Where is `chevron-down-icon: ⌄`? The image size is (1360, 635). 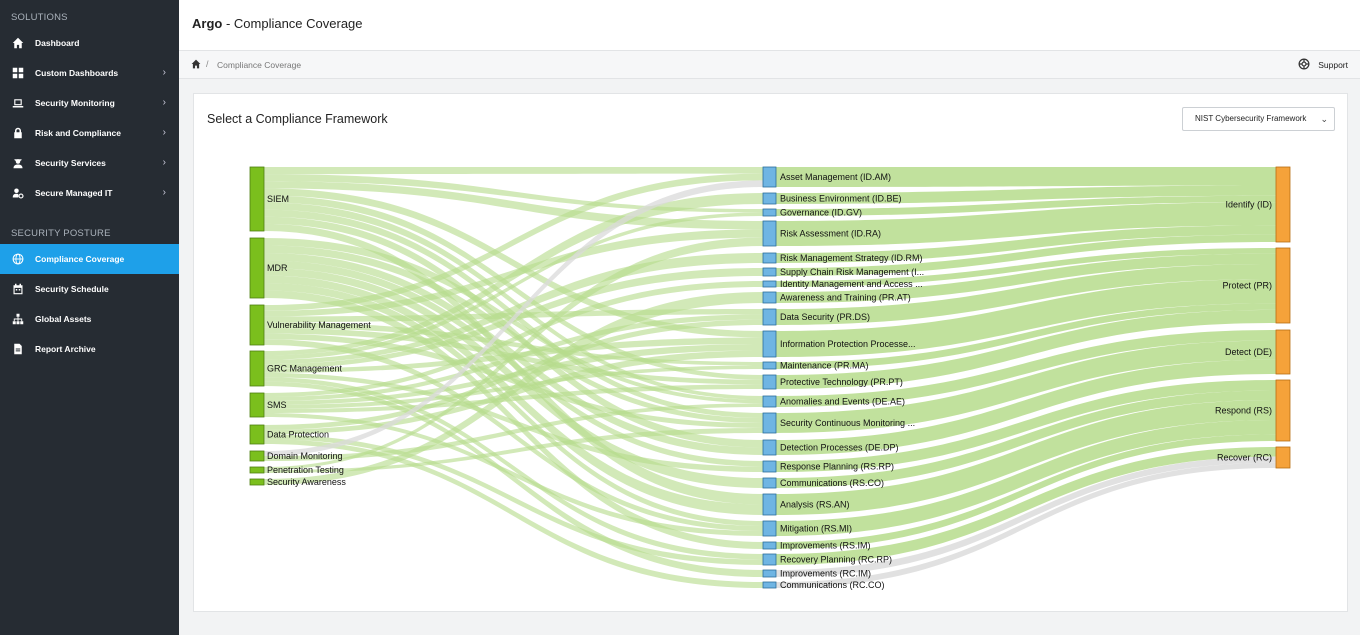
chevron-down-icon: ⌄ is located at coordinates (1324, 119).